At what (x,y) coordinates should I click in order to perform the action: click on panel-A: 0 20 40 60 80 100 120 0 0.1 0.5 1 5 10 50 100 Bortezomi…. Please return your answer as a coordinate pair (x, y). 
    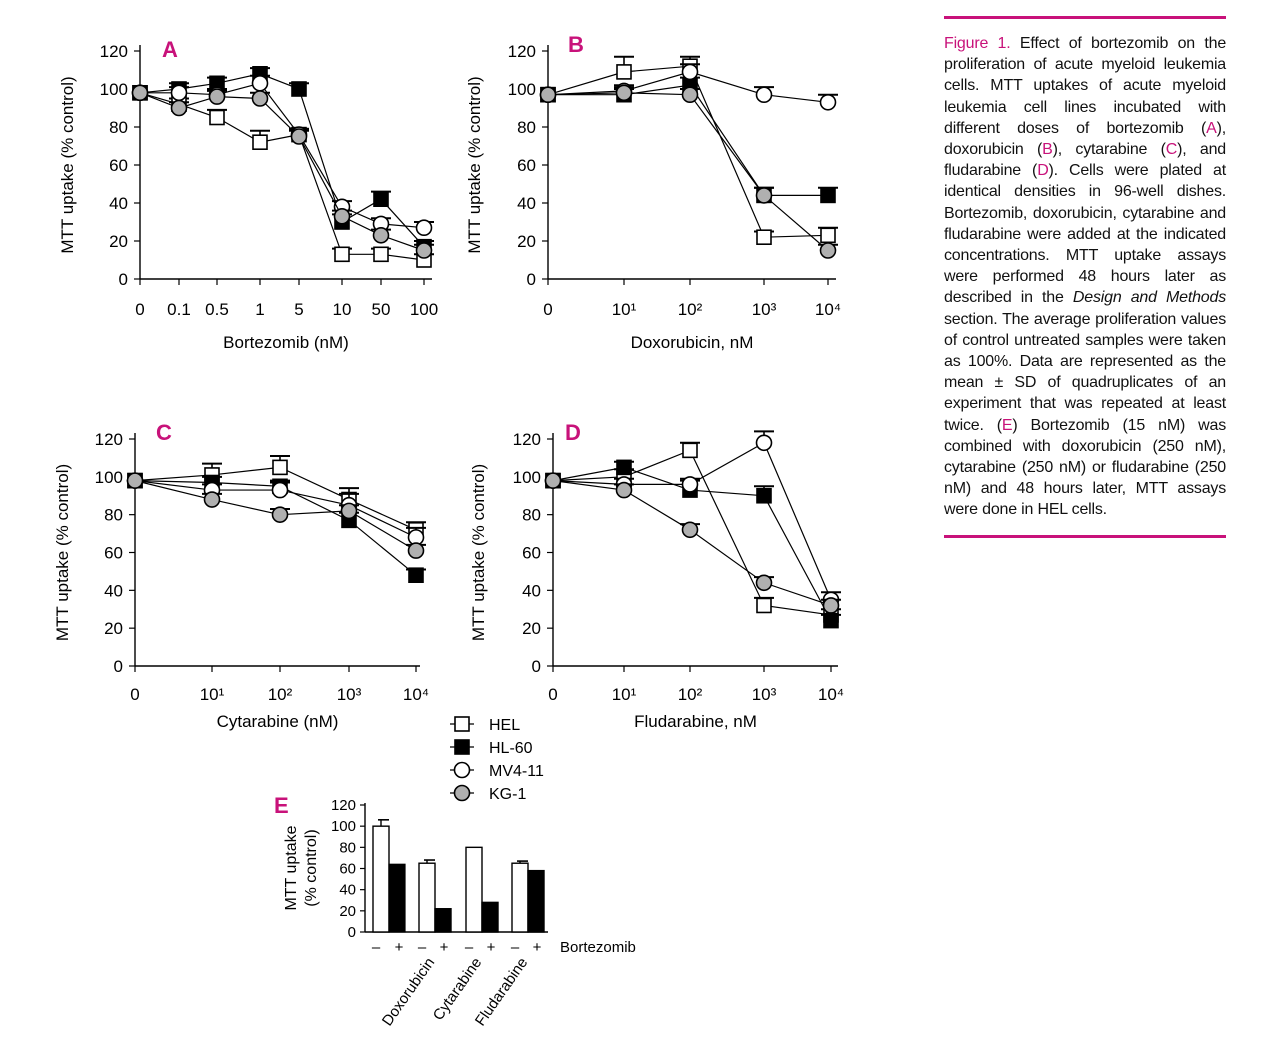
    Looking at the image, I should click on (248, 194).